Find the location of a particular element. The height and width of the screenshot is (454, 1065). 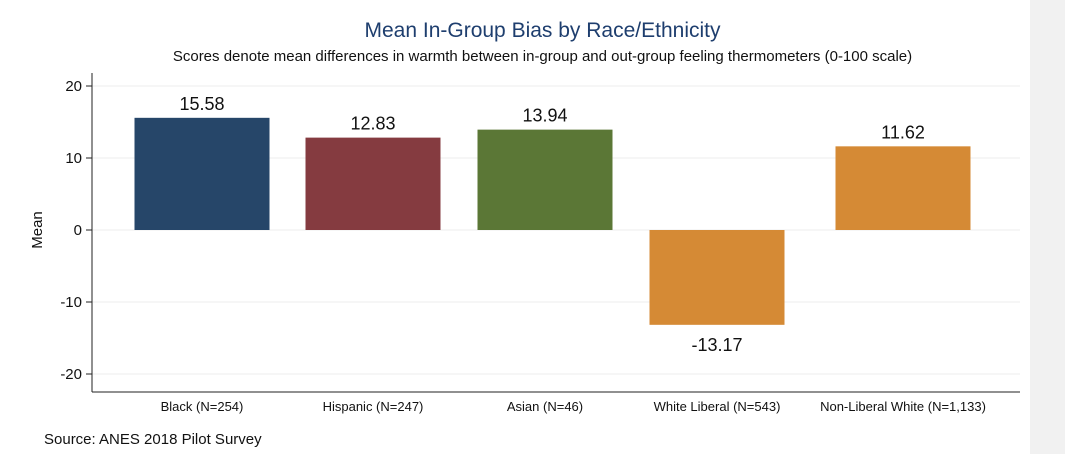

x-category-label: Asian (N=46) is located at coordinates (545, 406).